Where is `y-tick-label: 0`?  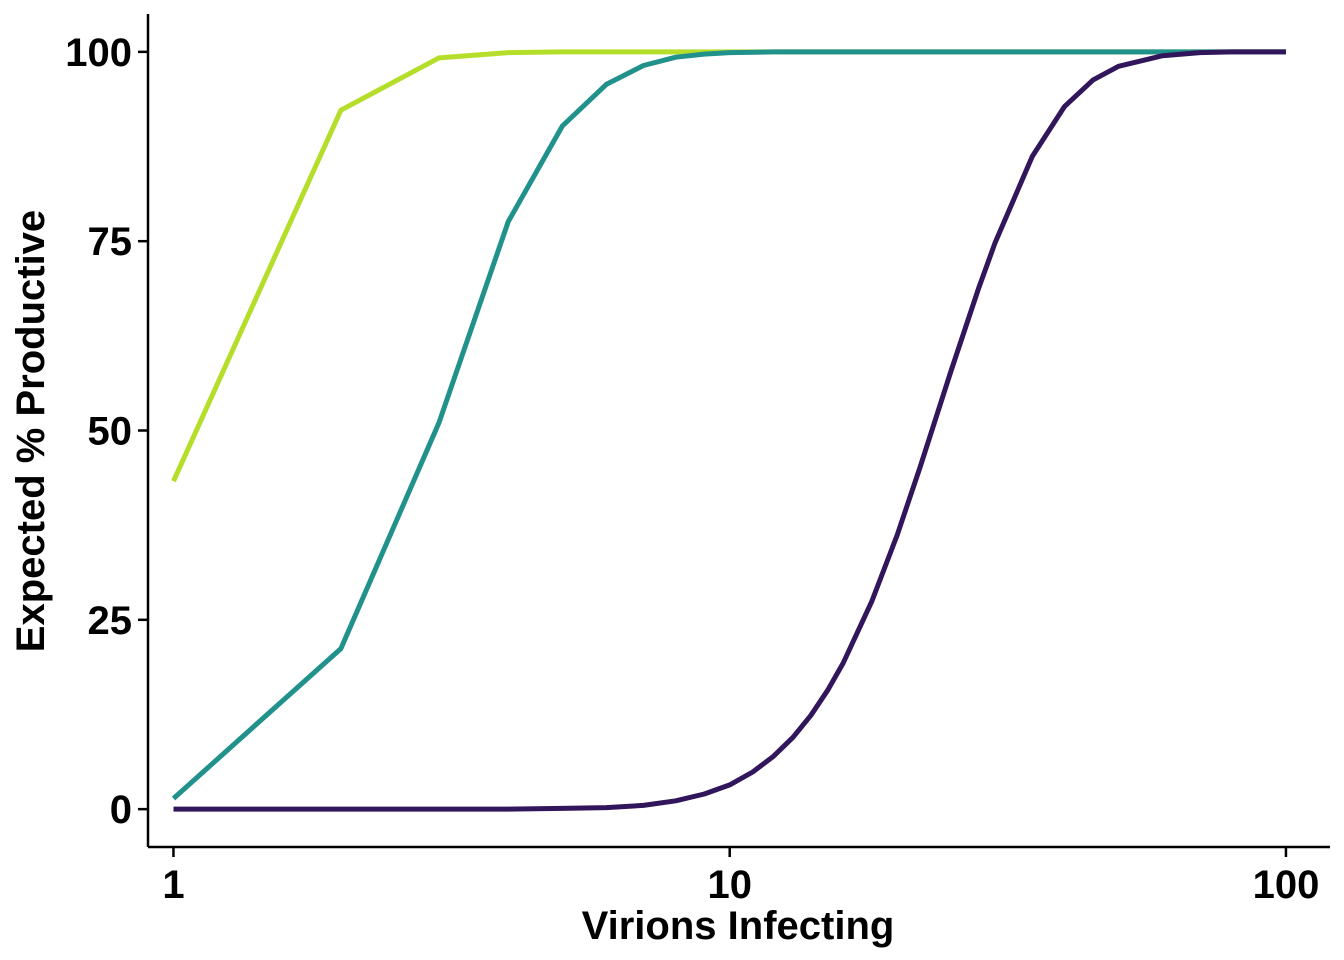
y-tick-label: 0 is located at coordinates (121, 810).